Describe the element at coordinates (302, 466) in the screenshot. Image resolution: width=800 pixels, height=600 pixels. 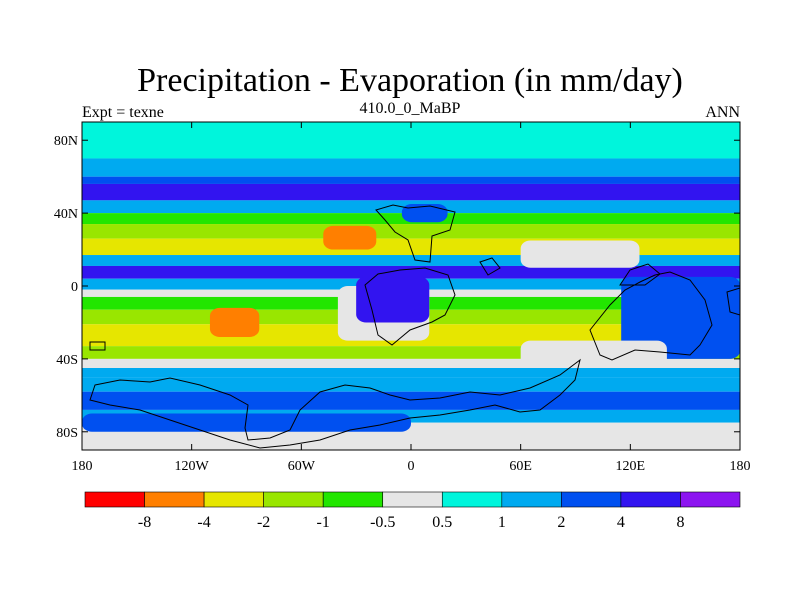
I see `x-tick-label: 60W` at that location.